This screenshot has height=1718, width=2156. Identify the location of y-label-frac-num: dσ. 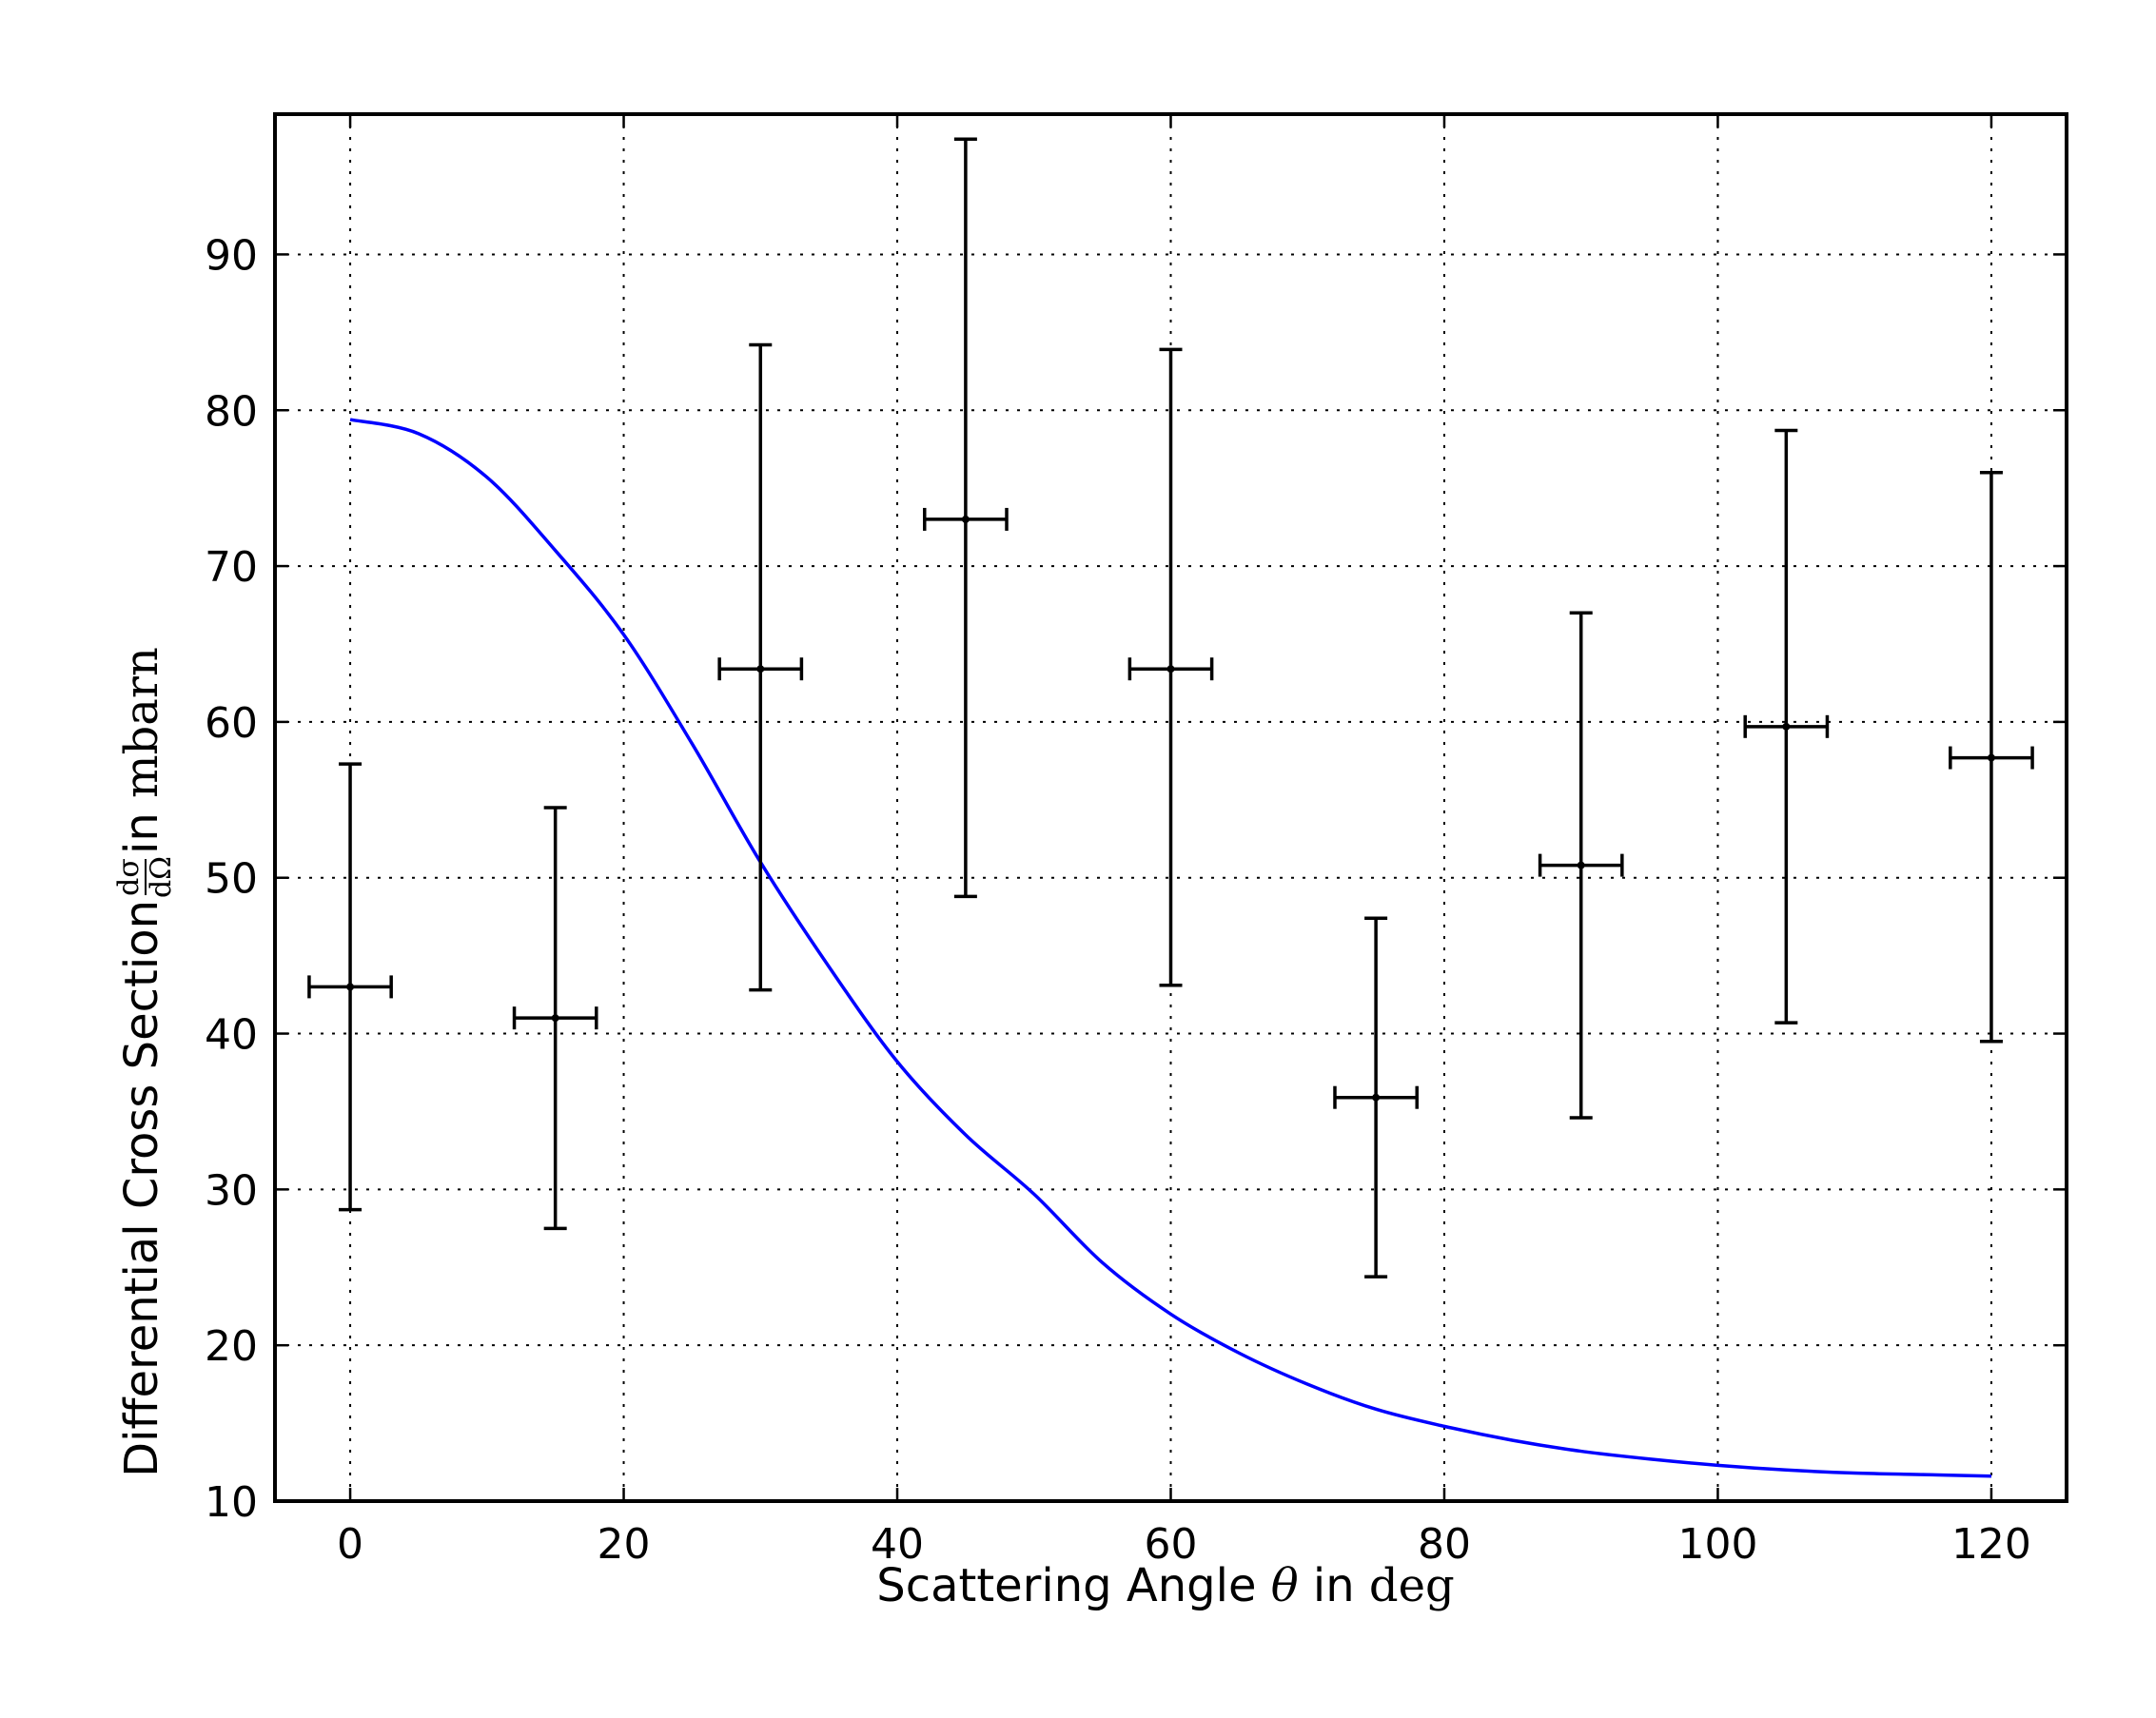
(129, 877).